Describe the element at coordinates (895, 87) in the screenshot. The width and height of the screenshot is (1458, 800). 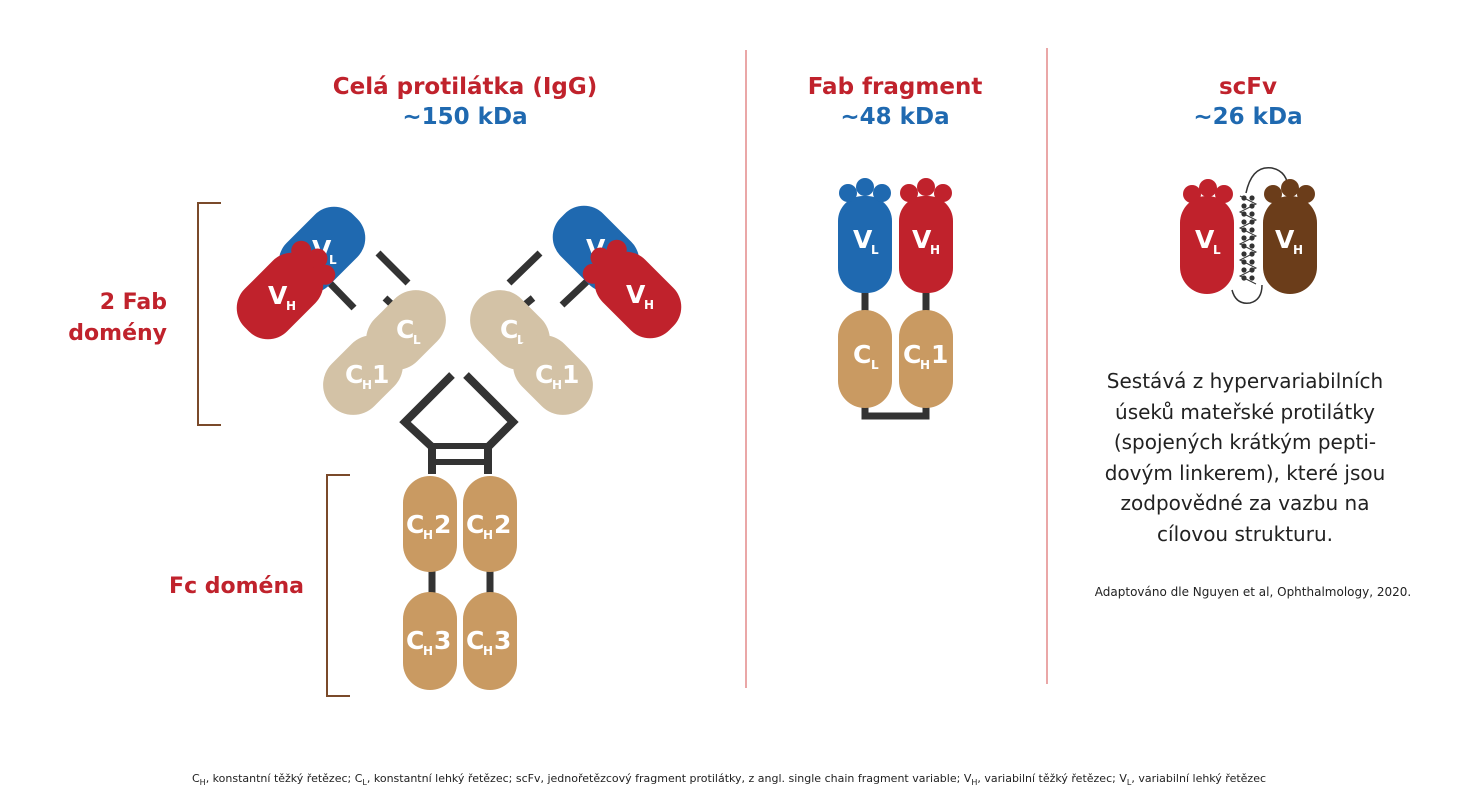
I see `fab-title-name: Fab fragment` at that location.